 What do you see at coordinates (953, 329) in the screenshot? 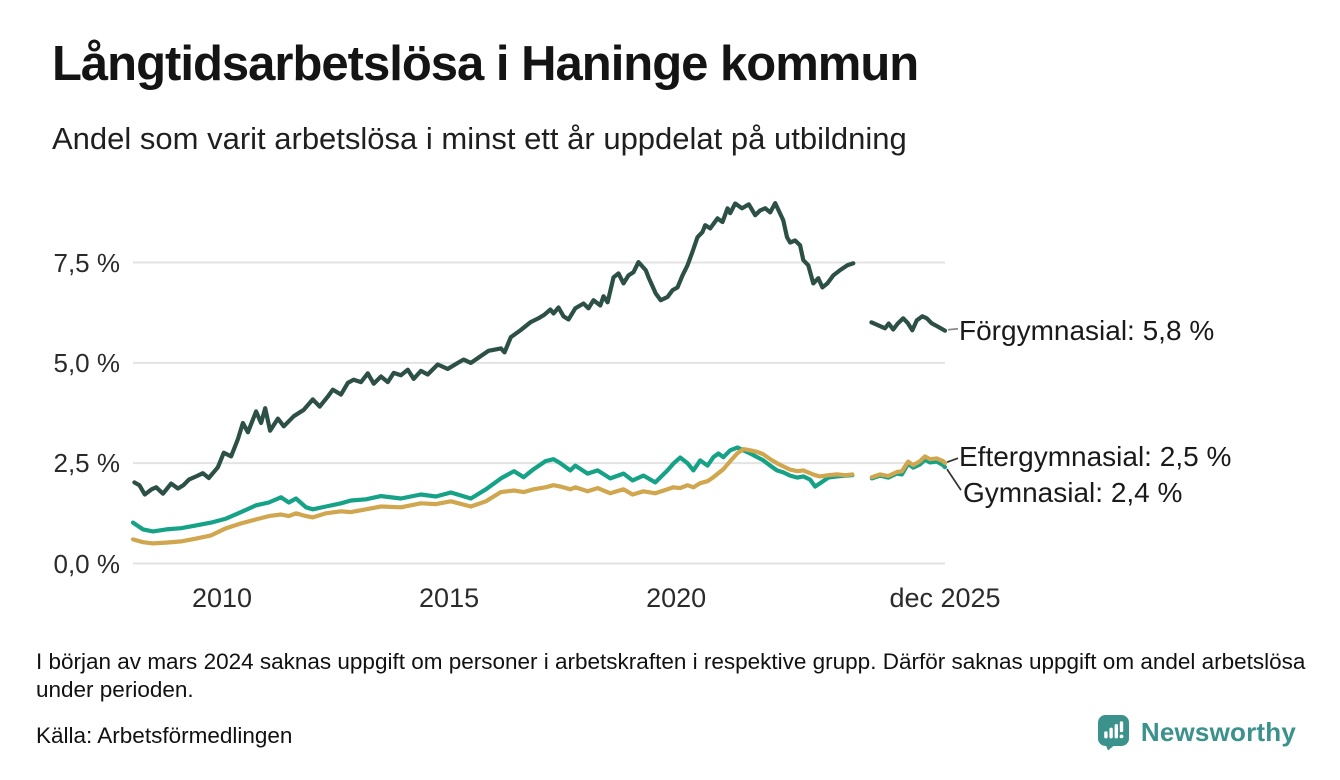
I see `label-connector-forgymnasial` at bounding box center [953, 329].